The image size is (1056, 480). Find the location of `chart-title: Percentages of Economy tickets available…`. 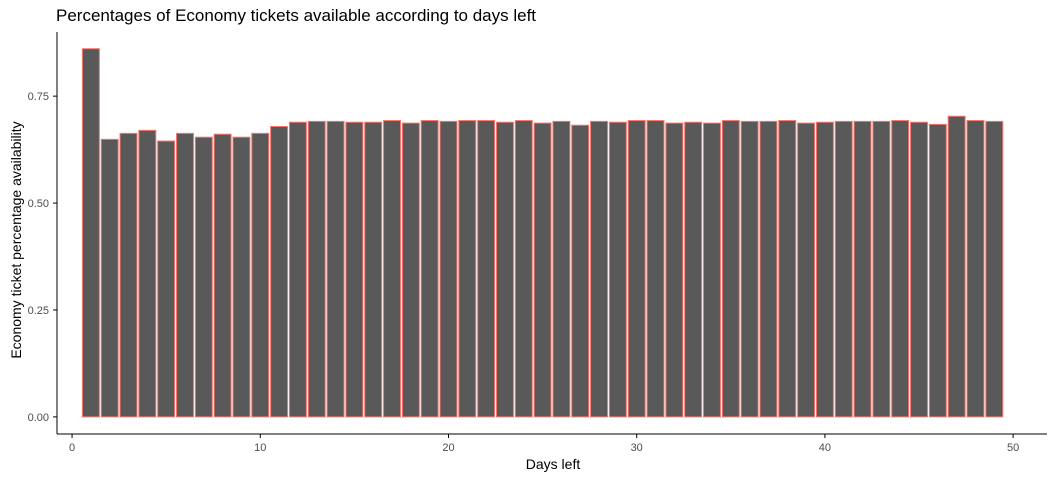

chart-title: Percentages of Economy tickets available… is located at coordinates (296, 15).